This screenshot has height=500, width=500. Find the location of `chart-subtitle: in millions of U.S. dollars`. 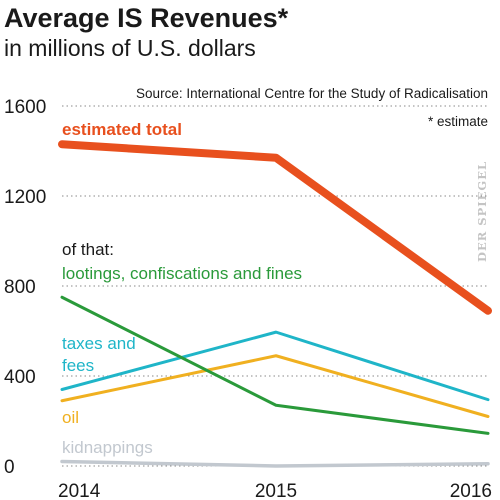

chart-subtitle: in millions of U.S. dollars is located at coordinates (130, 48).